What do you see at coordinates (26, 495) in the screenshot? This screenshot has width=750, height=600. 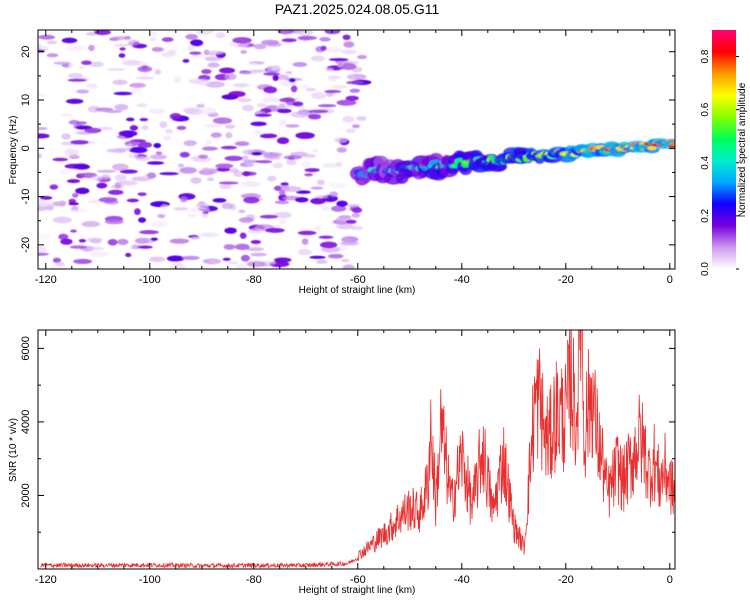 I see `snr-y-tick-label: 2000` at bounding box center [26, 495].